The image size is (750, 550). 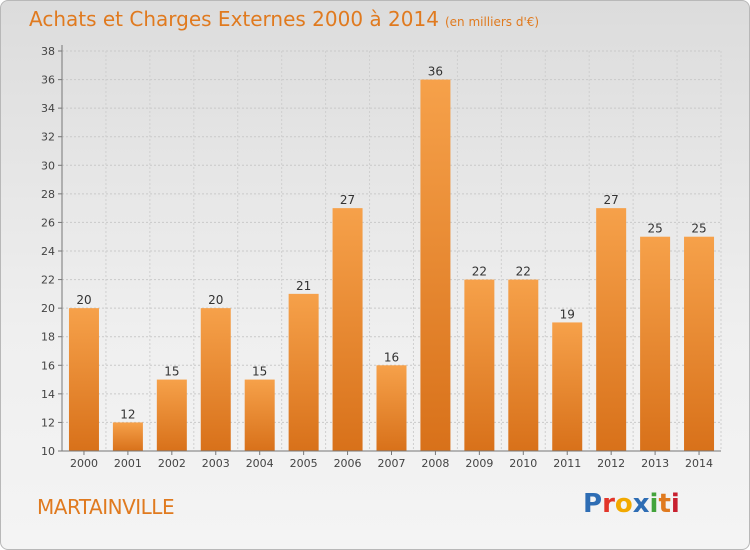 I want to click on title-text: Achats et Charges Externes 2000 à 2014, so click(x=234, y=19).